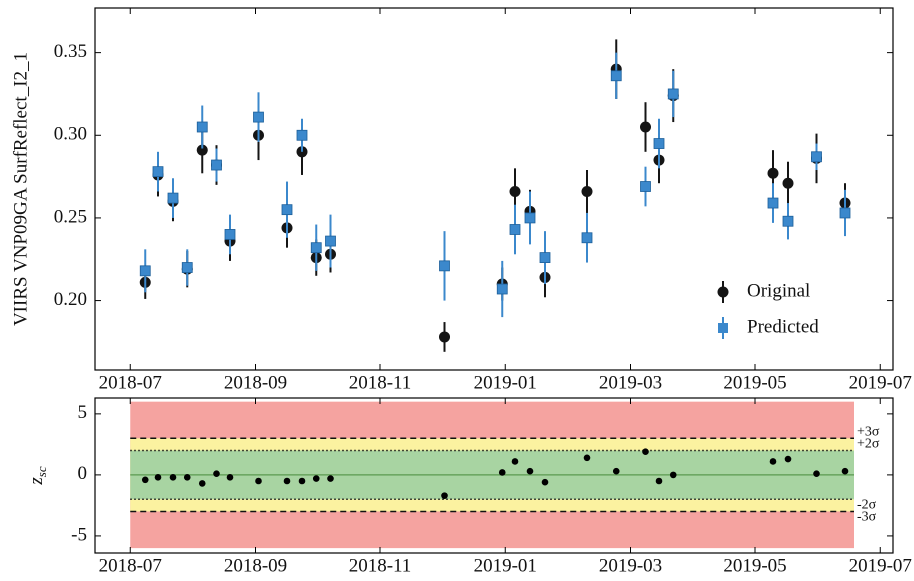 The height and width of the screenshot is (581, 914). I want to click on y-tick-label: -5, so click(79, 534).